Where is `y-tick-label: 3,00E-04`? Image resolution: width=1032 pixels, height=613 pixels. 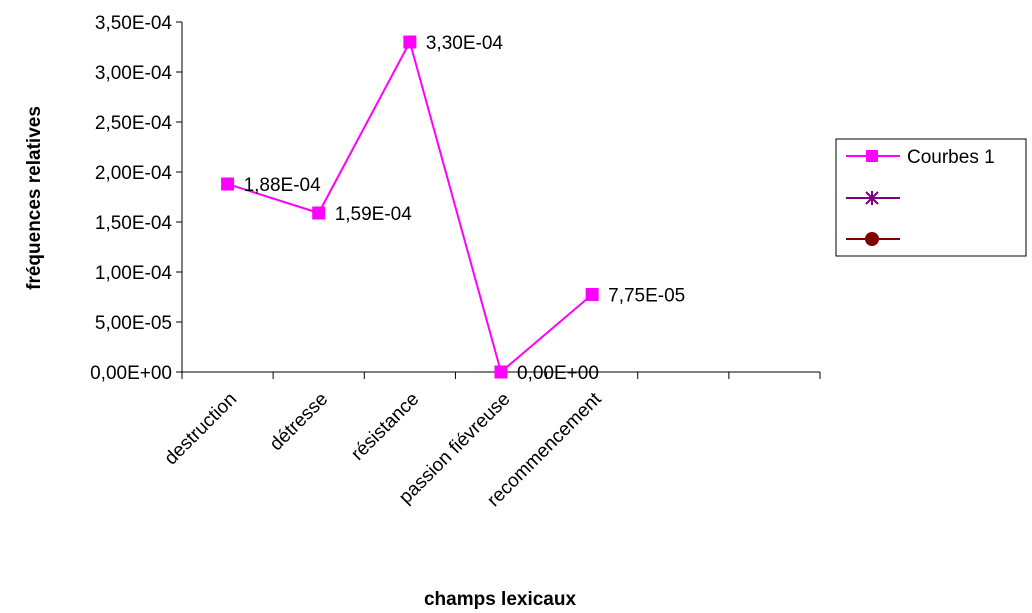
y-tick-label: 3,00E-04 is located at coordinates (134, 73).